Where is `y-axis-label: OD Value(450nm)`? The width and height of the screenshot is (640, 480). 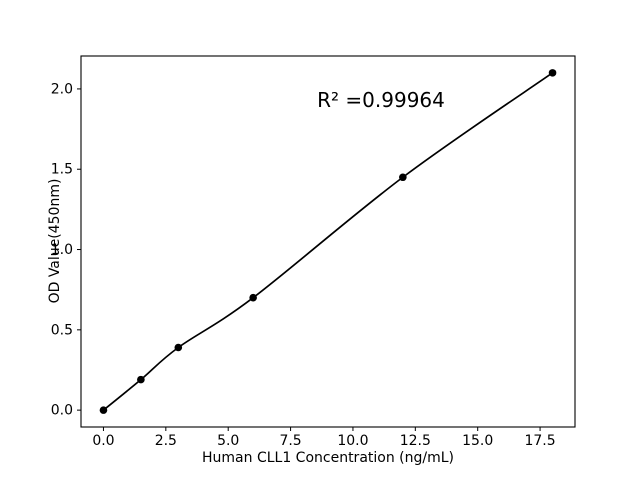 y-axis-label: OD Value(450nm) is located at coordinates (55, 241).